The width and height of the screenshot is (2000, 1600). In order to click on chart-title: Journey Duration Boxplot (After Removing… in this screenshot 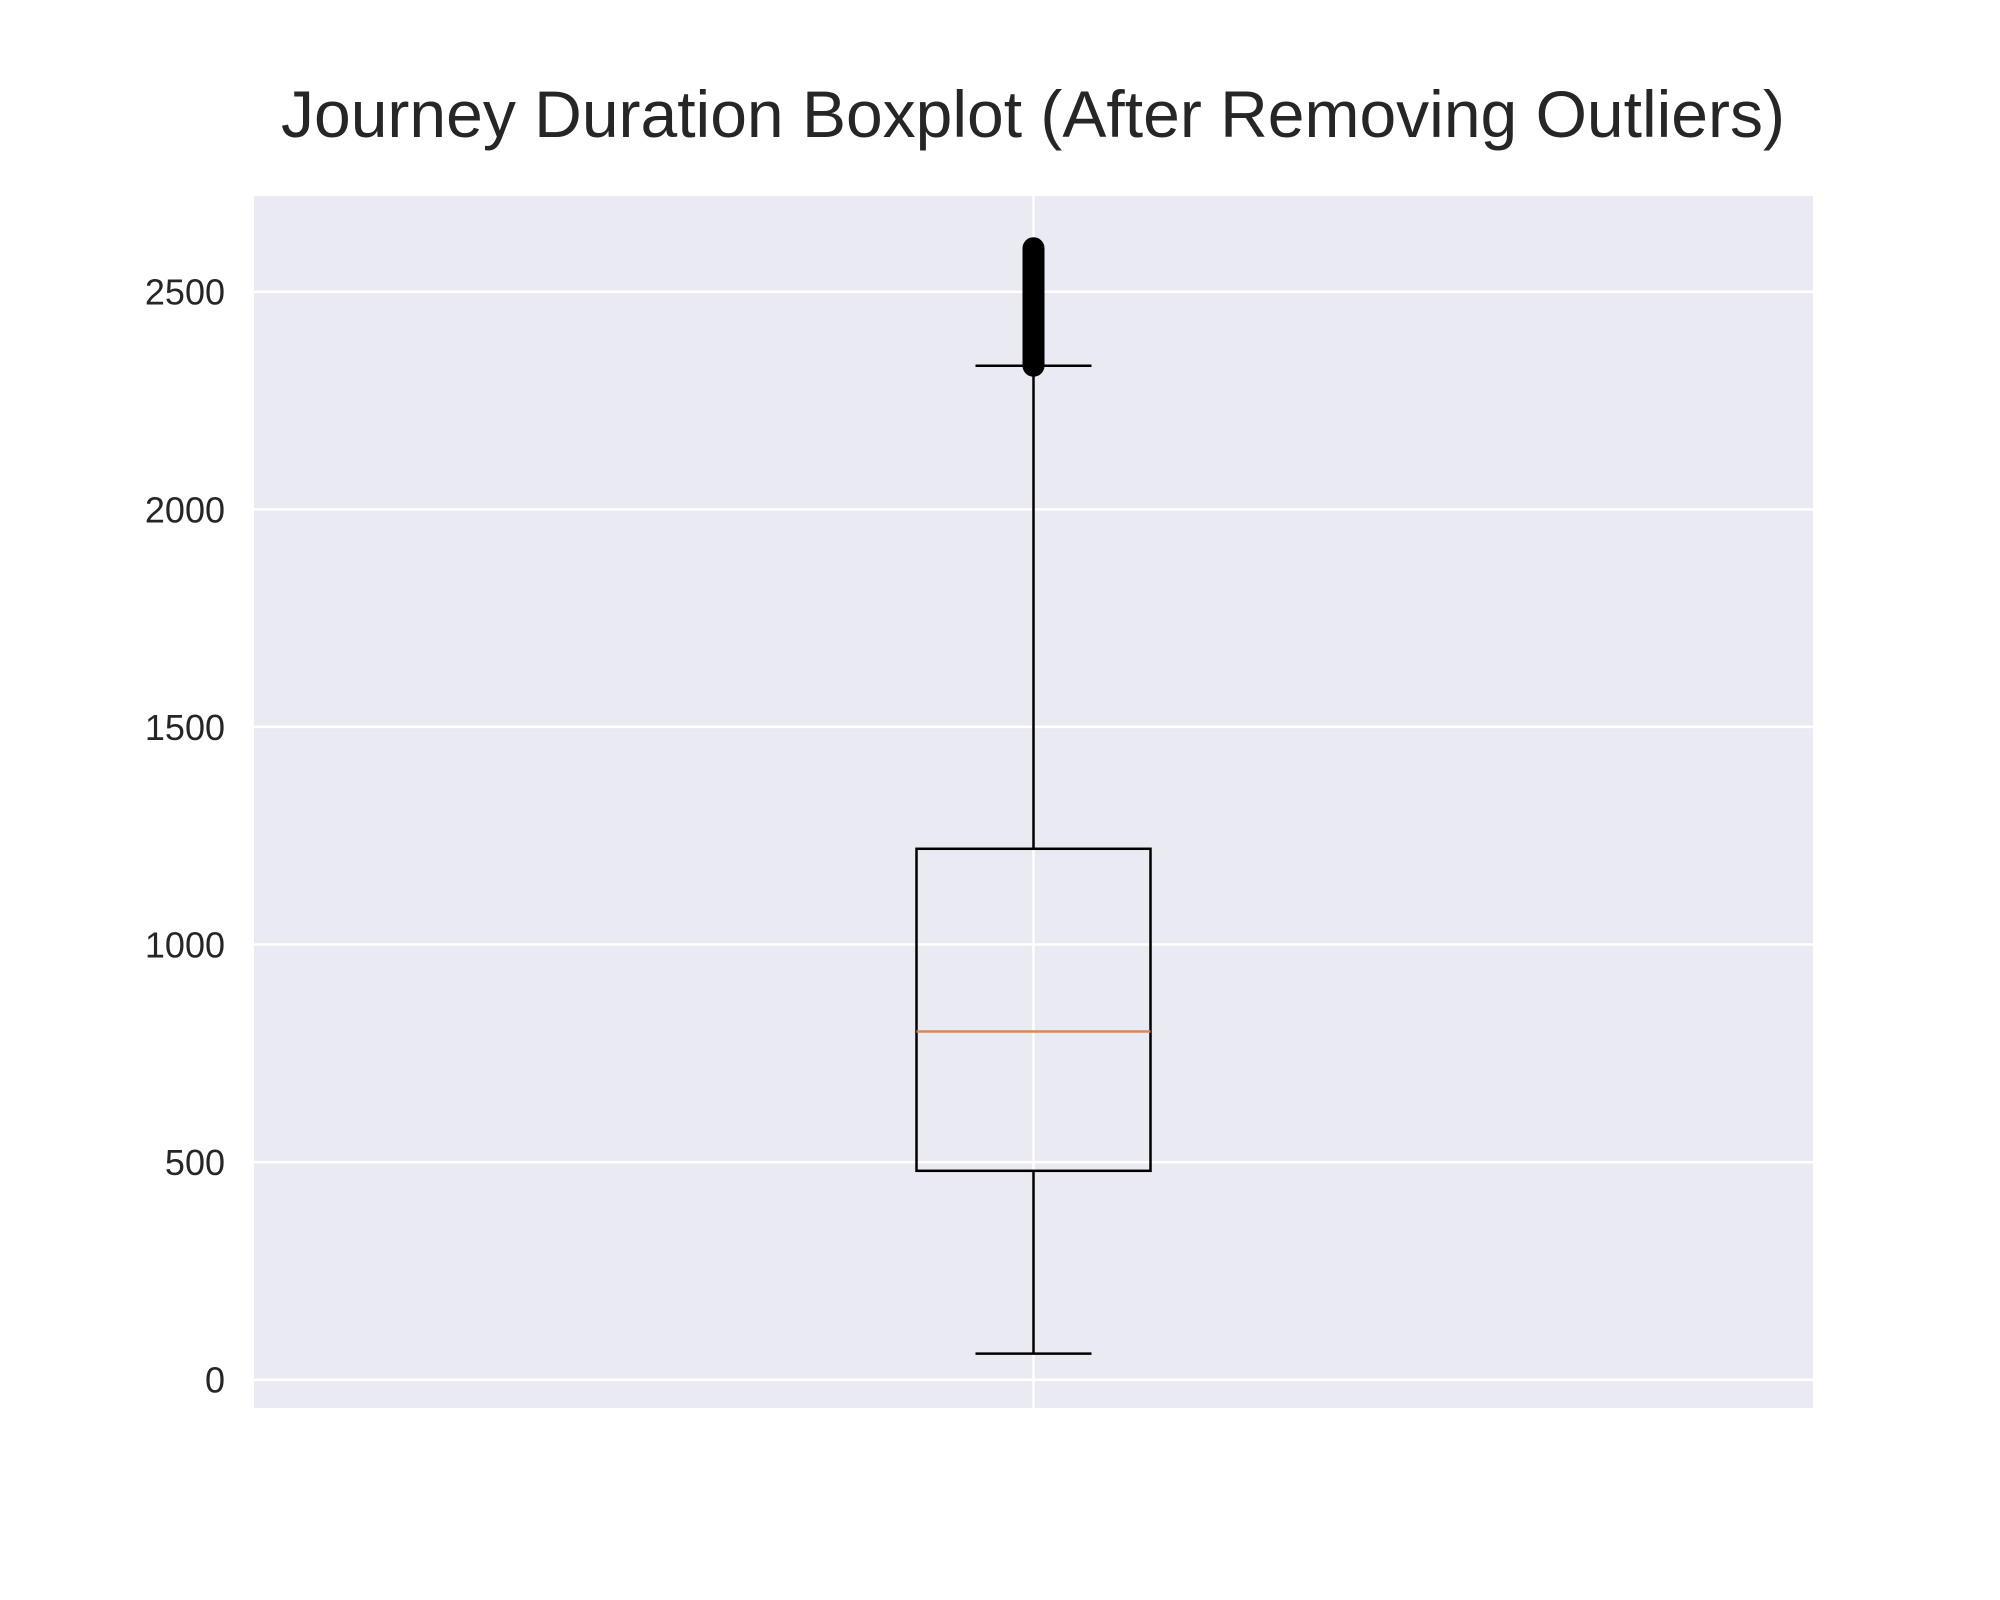, I will do `click(1033, 114)`.